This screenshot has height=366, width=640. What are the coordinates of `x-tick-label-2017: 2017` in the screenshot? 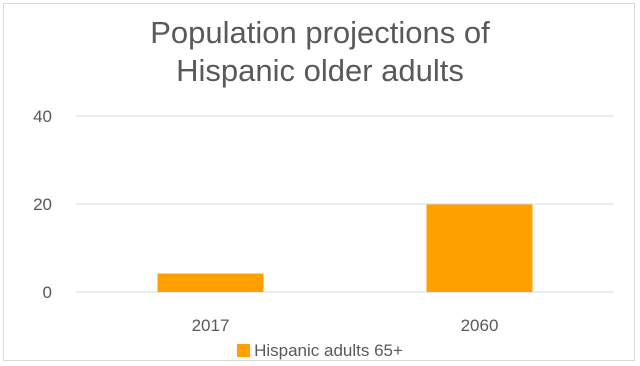 It's located at (211, 325).